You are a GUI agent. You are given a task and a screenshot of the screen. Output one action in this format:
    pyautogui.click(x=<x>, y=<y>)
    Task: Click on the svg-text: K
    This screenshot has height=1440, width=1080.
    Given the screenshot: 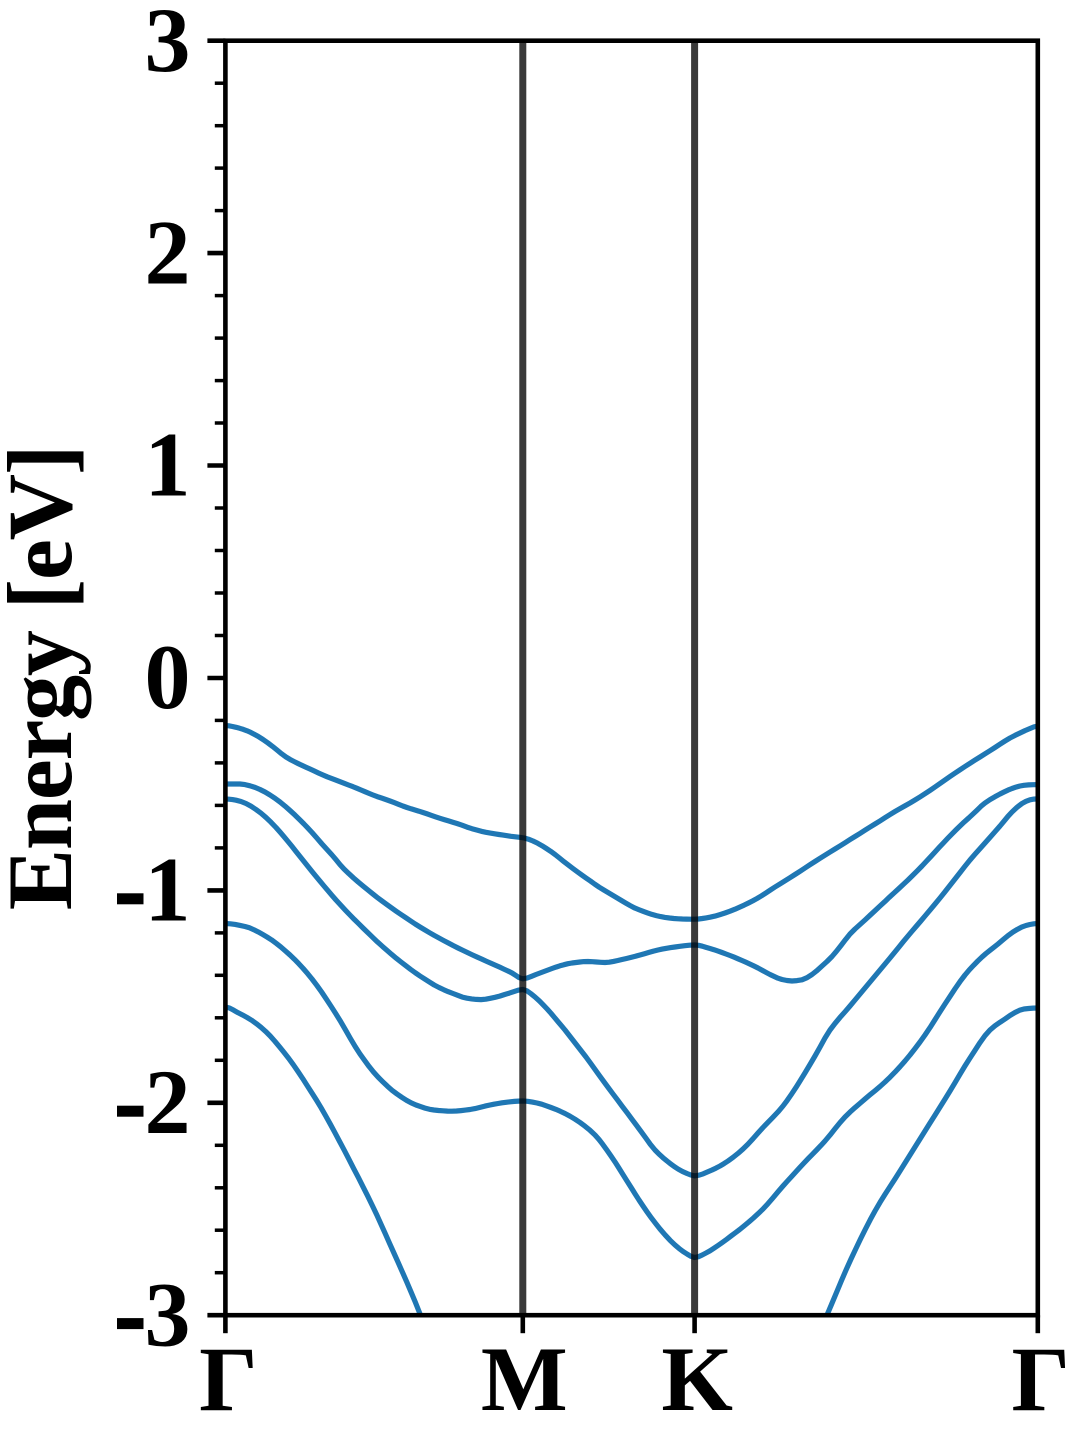 What is the action you would take?
    pyautogui.click(x=697, y=1379)
    